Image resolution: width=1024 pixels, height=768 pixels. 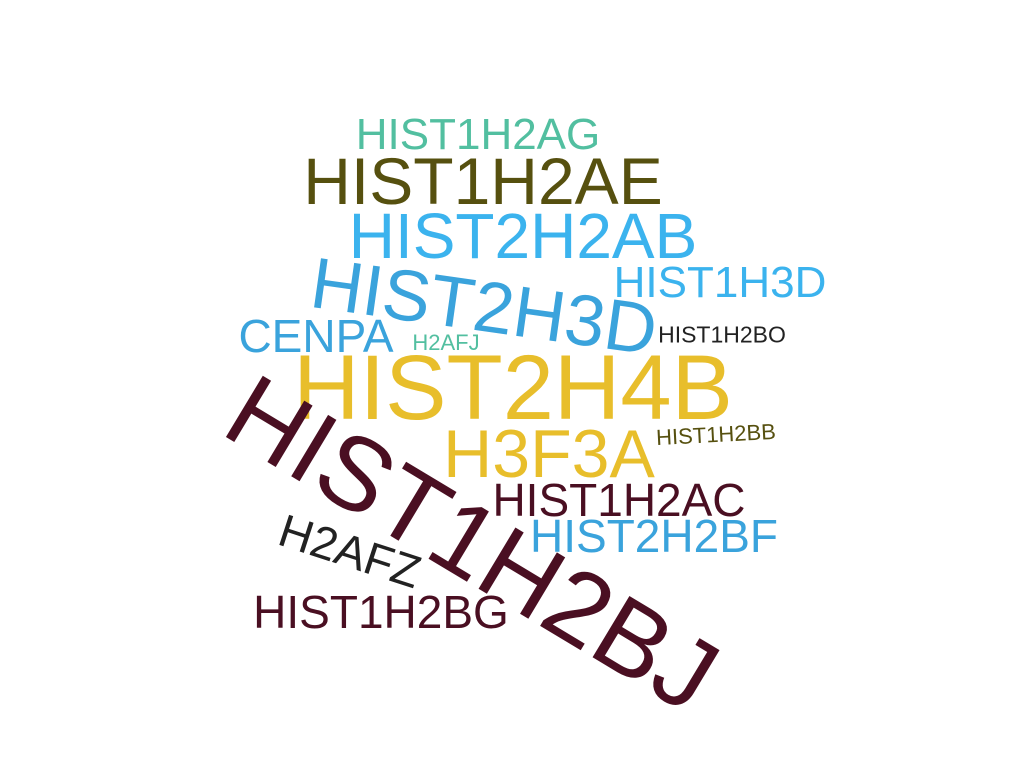 I want to click on word-hist2h4b: HIST2H4B, so click(x=513, y=388).